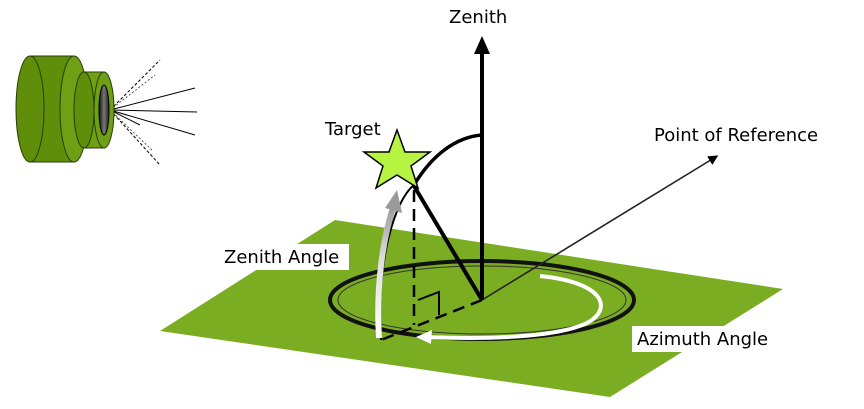 This screenshot has width=864, height=409. Describe the element at coordinates (515, 307) in the screenshot. I see `azimuth-angle-arrow` at that location.